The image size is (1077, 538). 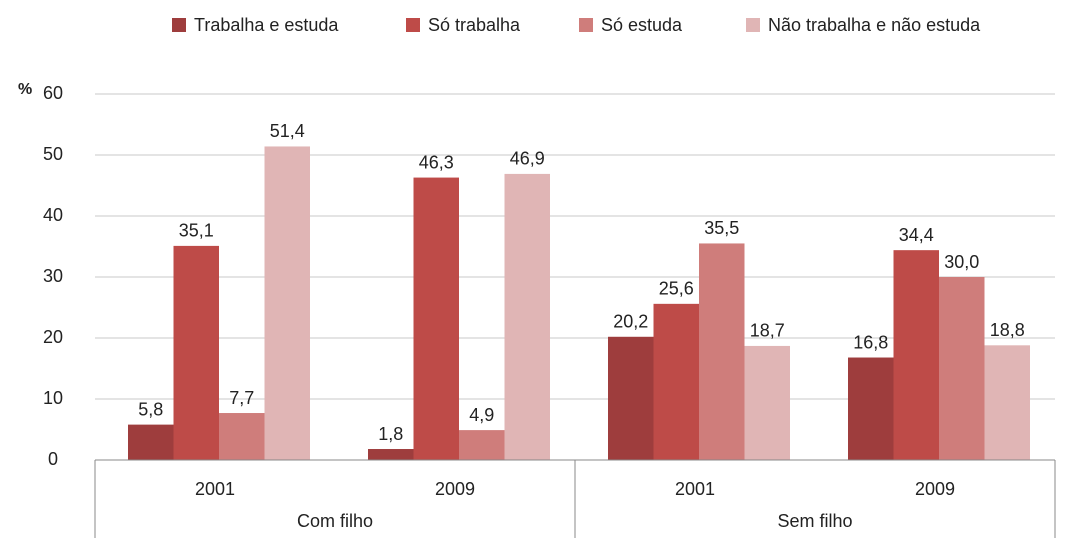 I want to click on value-label: 4,9, so click(x=481, y=415).